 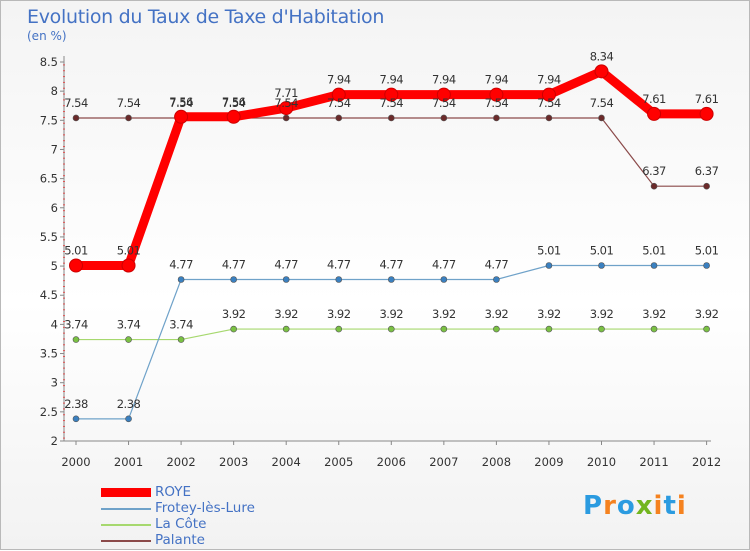 What do you see at coordinates (126, 541) in the screenshot?
I see `legend-swatch-palante` at bounding box center [126, 541].